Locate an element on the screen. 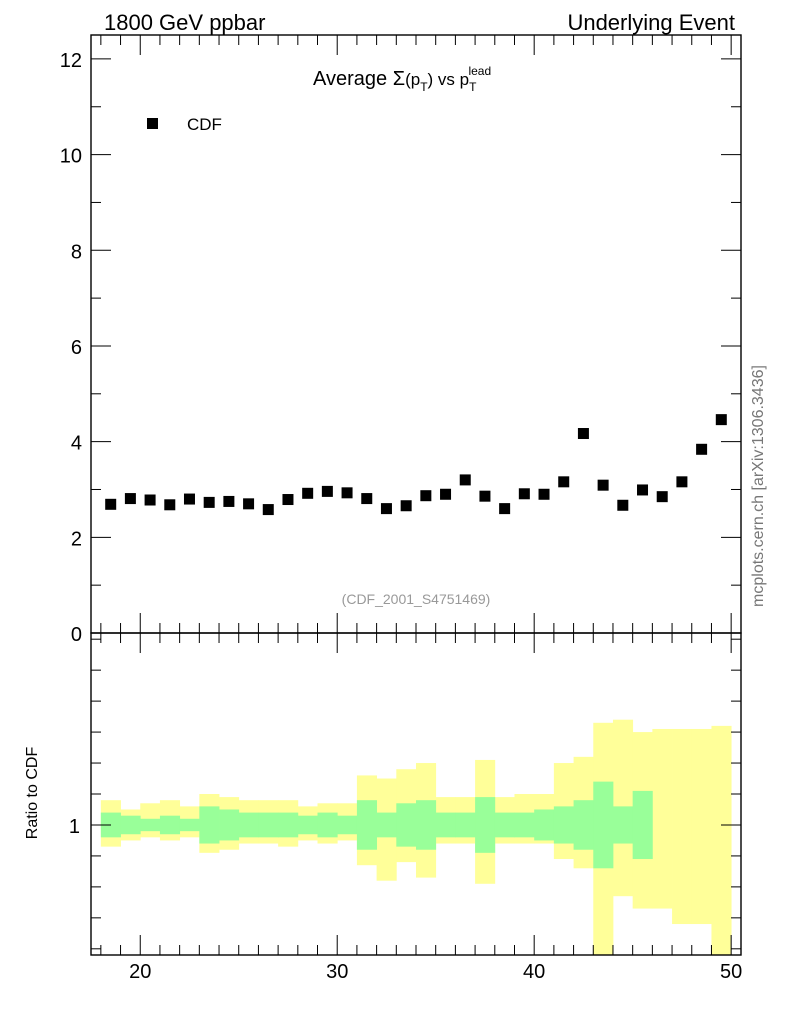 This screenshot has height=1024, width=786. title-open: (p is located at coordinates (412, 79).